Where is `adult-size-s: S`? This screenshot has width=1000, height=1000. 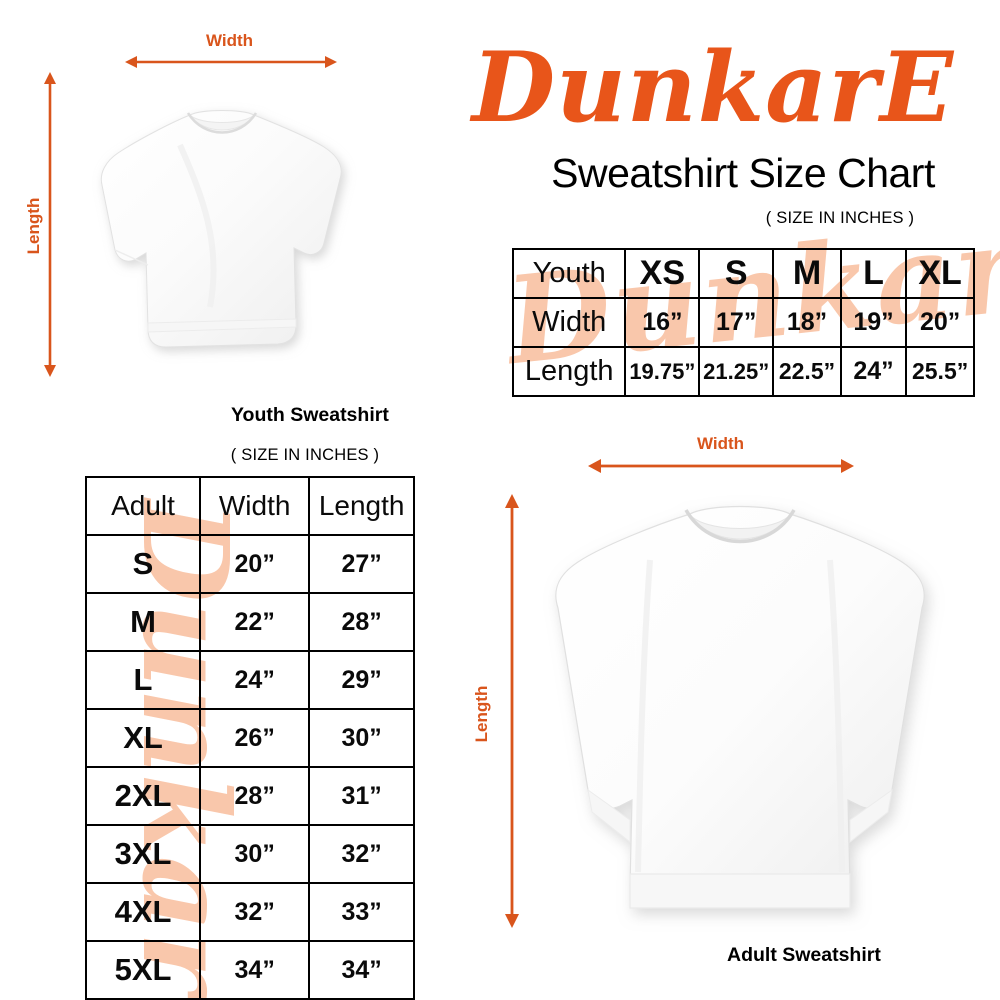
adult-size-s: S is located at coordinates (143, 564).